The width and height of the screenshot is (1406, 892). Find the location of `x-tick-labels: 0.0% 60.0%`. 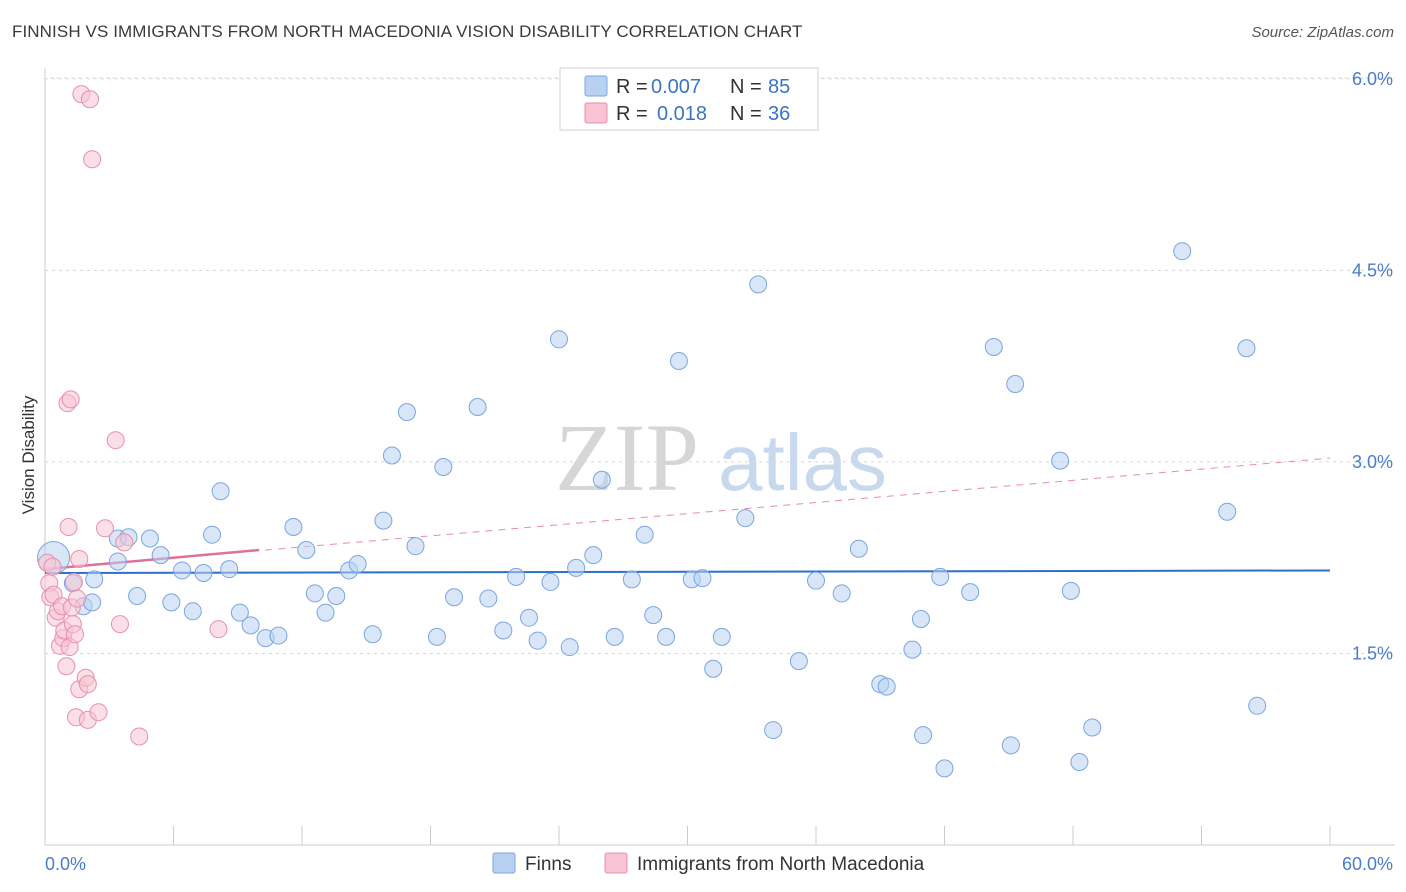

x-tick-labels: 0.0% 60.0% is located at coordinates (719, 864).